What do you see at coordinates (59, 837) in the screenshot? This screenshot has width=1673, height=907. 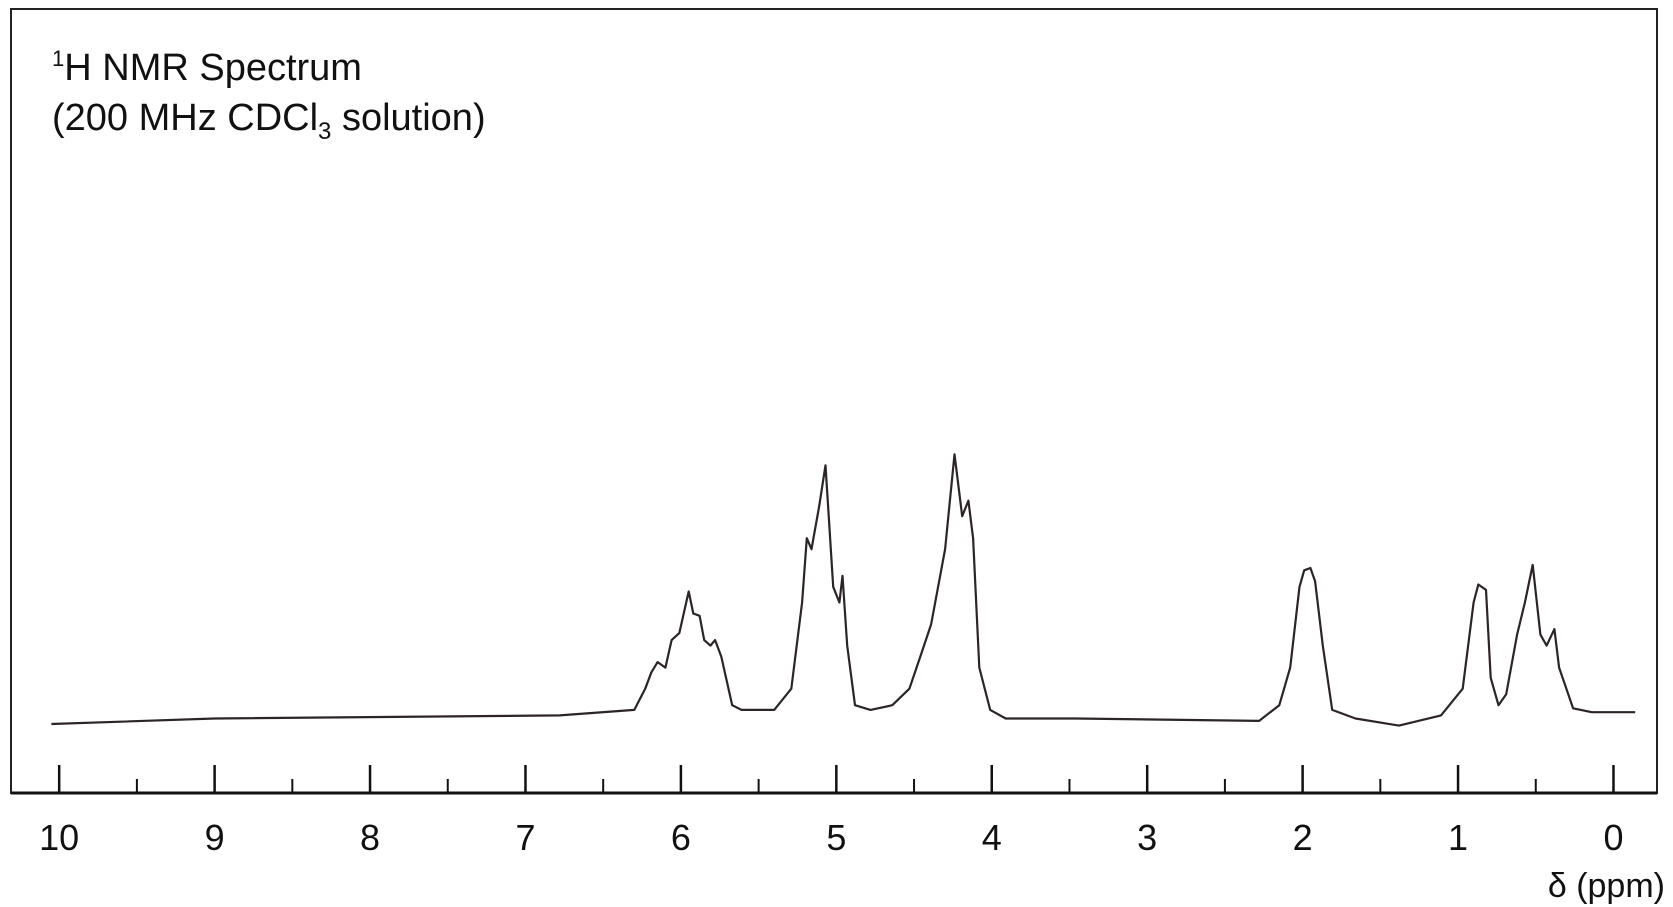 I see `x-tick-label: 10` at bounding box center [59, 837].